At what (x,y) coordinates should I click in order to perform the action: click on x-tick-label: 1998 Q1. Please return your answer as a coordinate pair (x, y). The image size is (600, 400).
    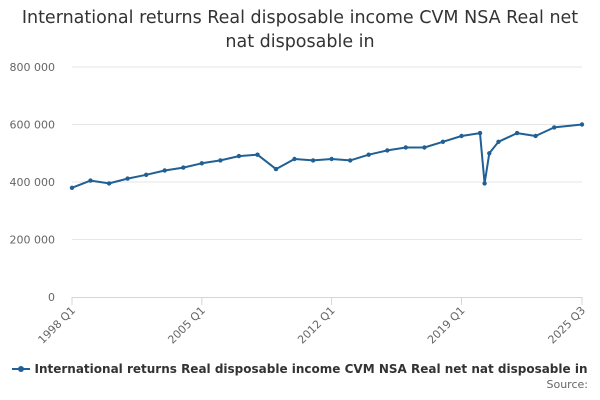
    Looking at the image, I should click on (57, 325).